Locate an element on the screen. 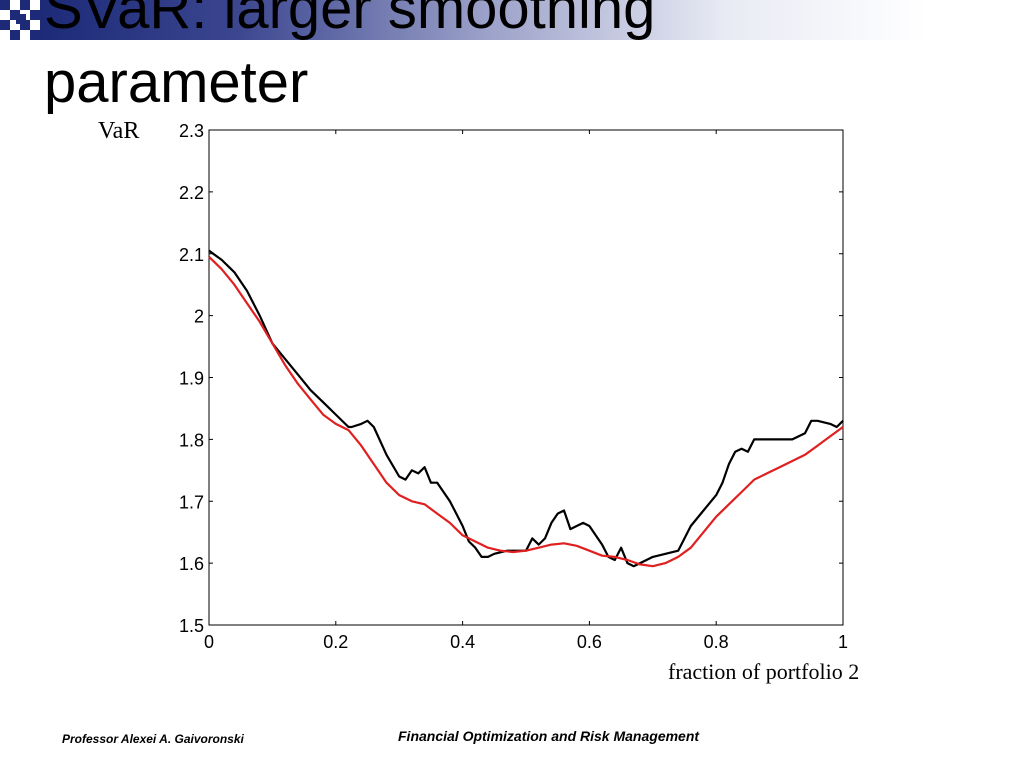  y-tick-label: 1.9 is located at coordinates (191, 379).